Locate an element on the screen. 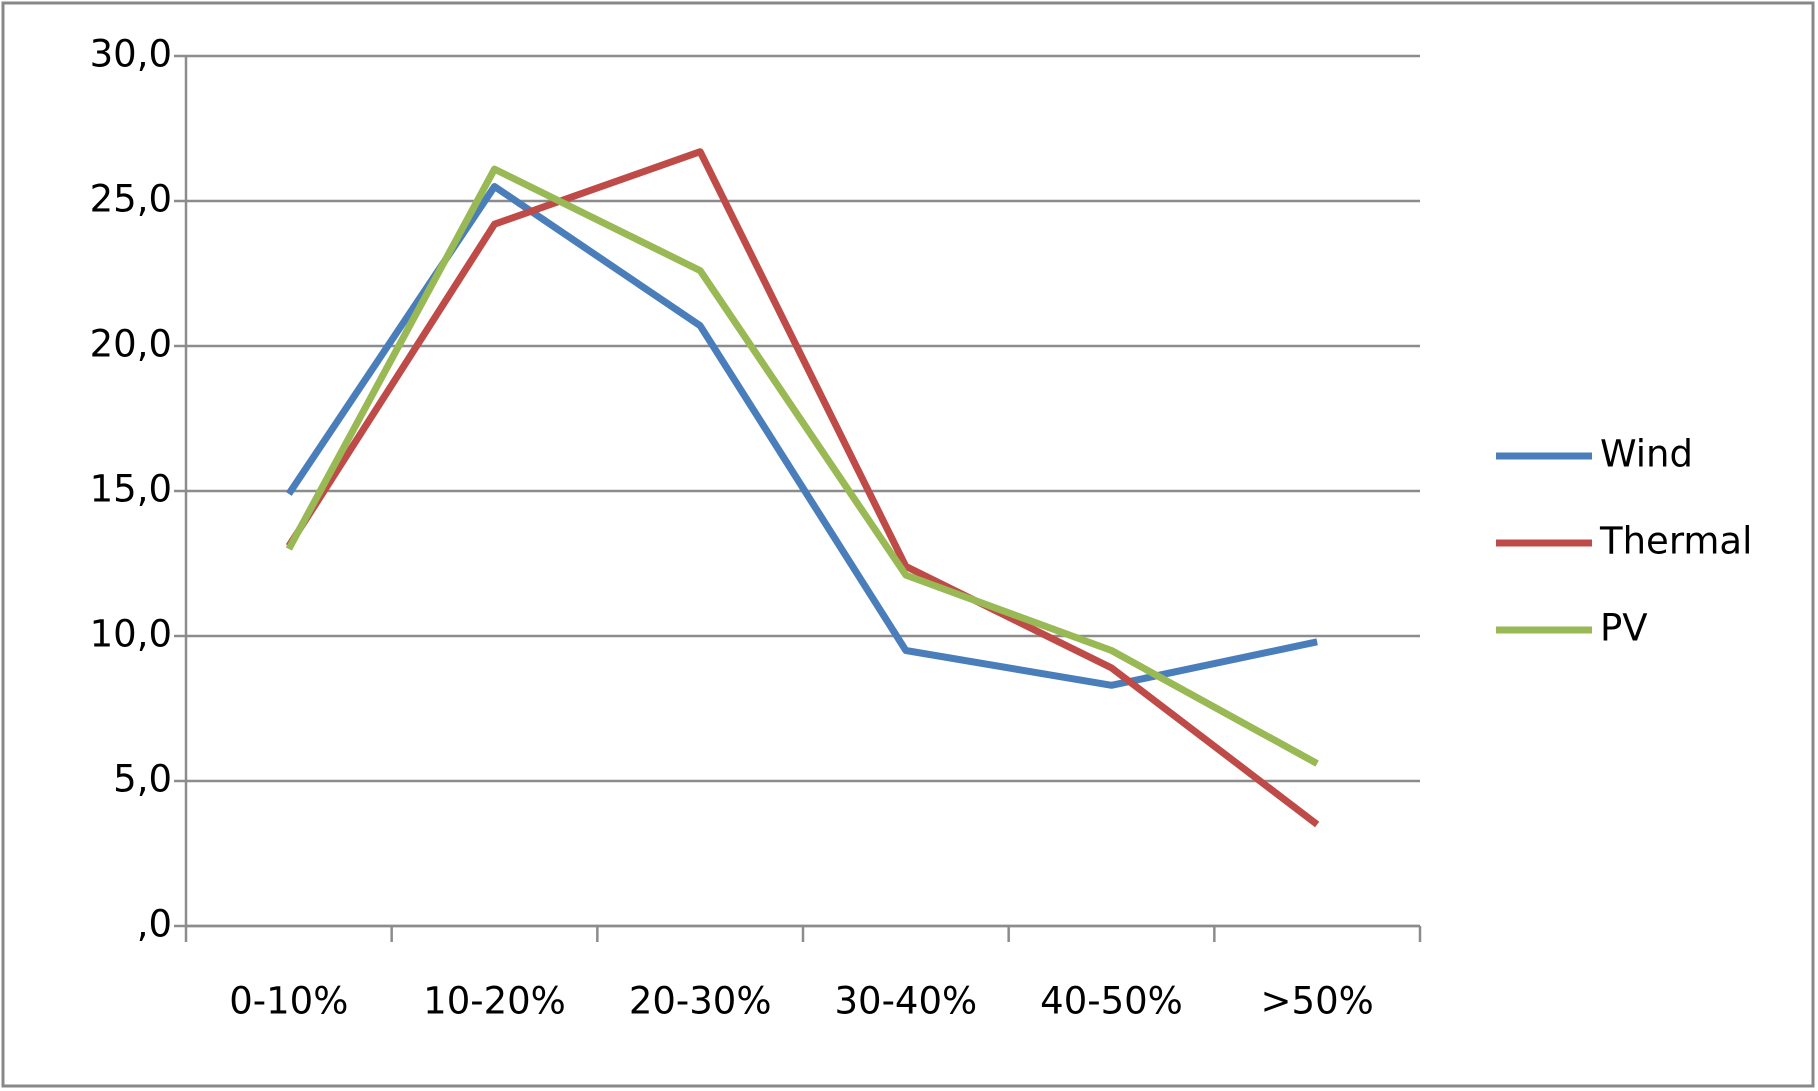  y-tick-label: ,0 is located at coordinates (154, 924).